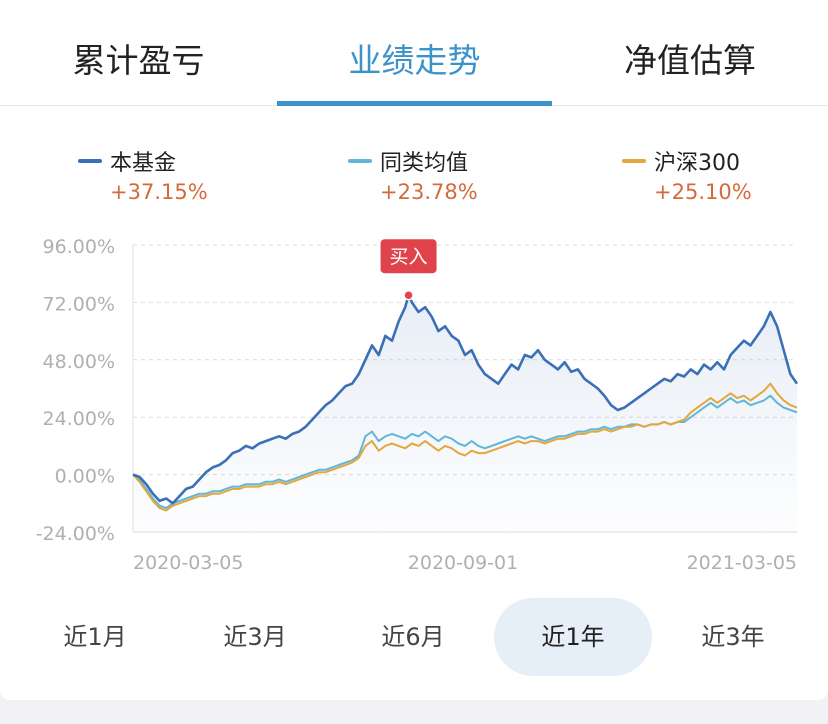  Describe the element at coordinates (143, 163) in the screenshot. I see `legend-name: 本基金` at that location.